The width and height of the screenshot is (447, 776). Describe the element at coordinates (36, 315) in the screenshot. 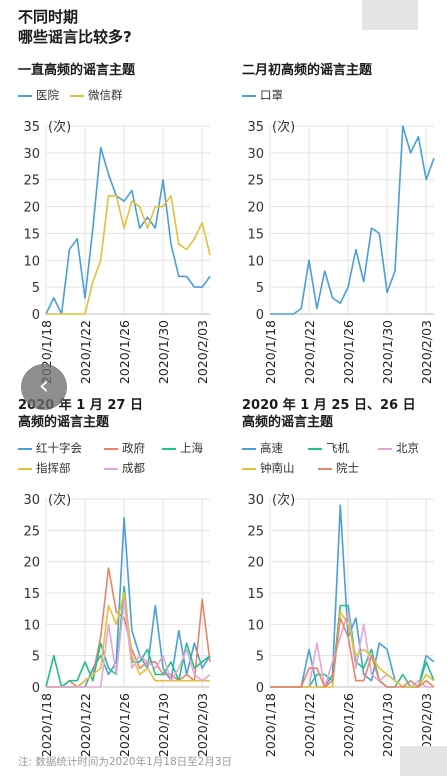

I see `y-tick-label: 0` at that location.